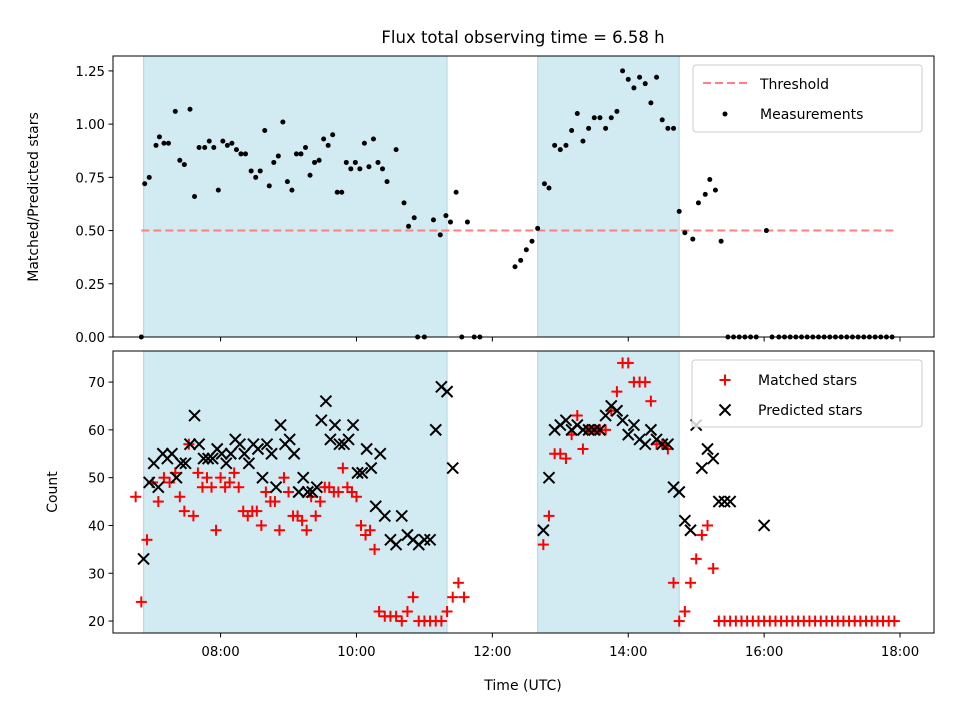  I want to click on legend-measurements-label: Measurements, so click(811, 115).